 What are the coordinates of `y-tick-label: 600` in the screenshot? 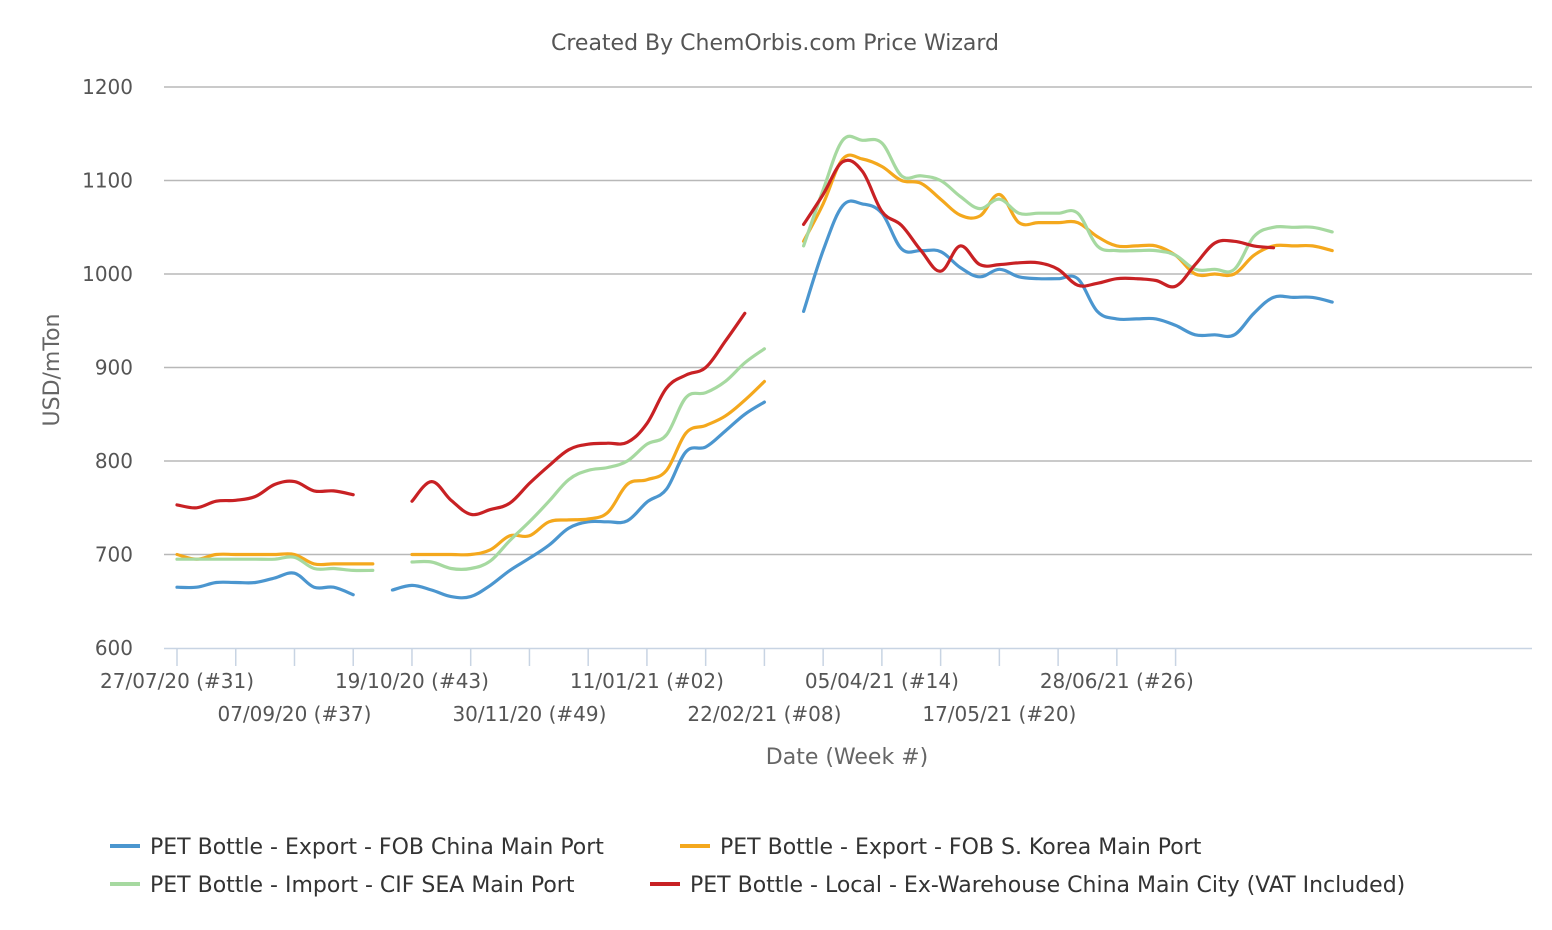 It's located at (114, 648).